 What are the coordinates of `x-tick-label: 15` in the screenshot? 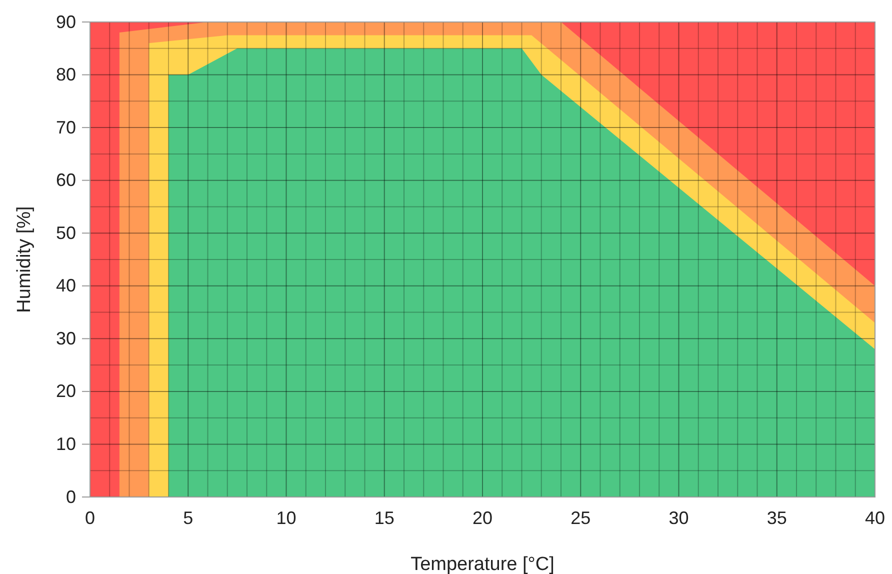 It's located at (384, 518).